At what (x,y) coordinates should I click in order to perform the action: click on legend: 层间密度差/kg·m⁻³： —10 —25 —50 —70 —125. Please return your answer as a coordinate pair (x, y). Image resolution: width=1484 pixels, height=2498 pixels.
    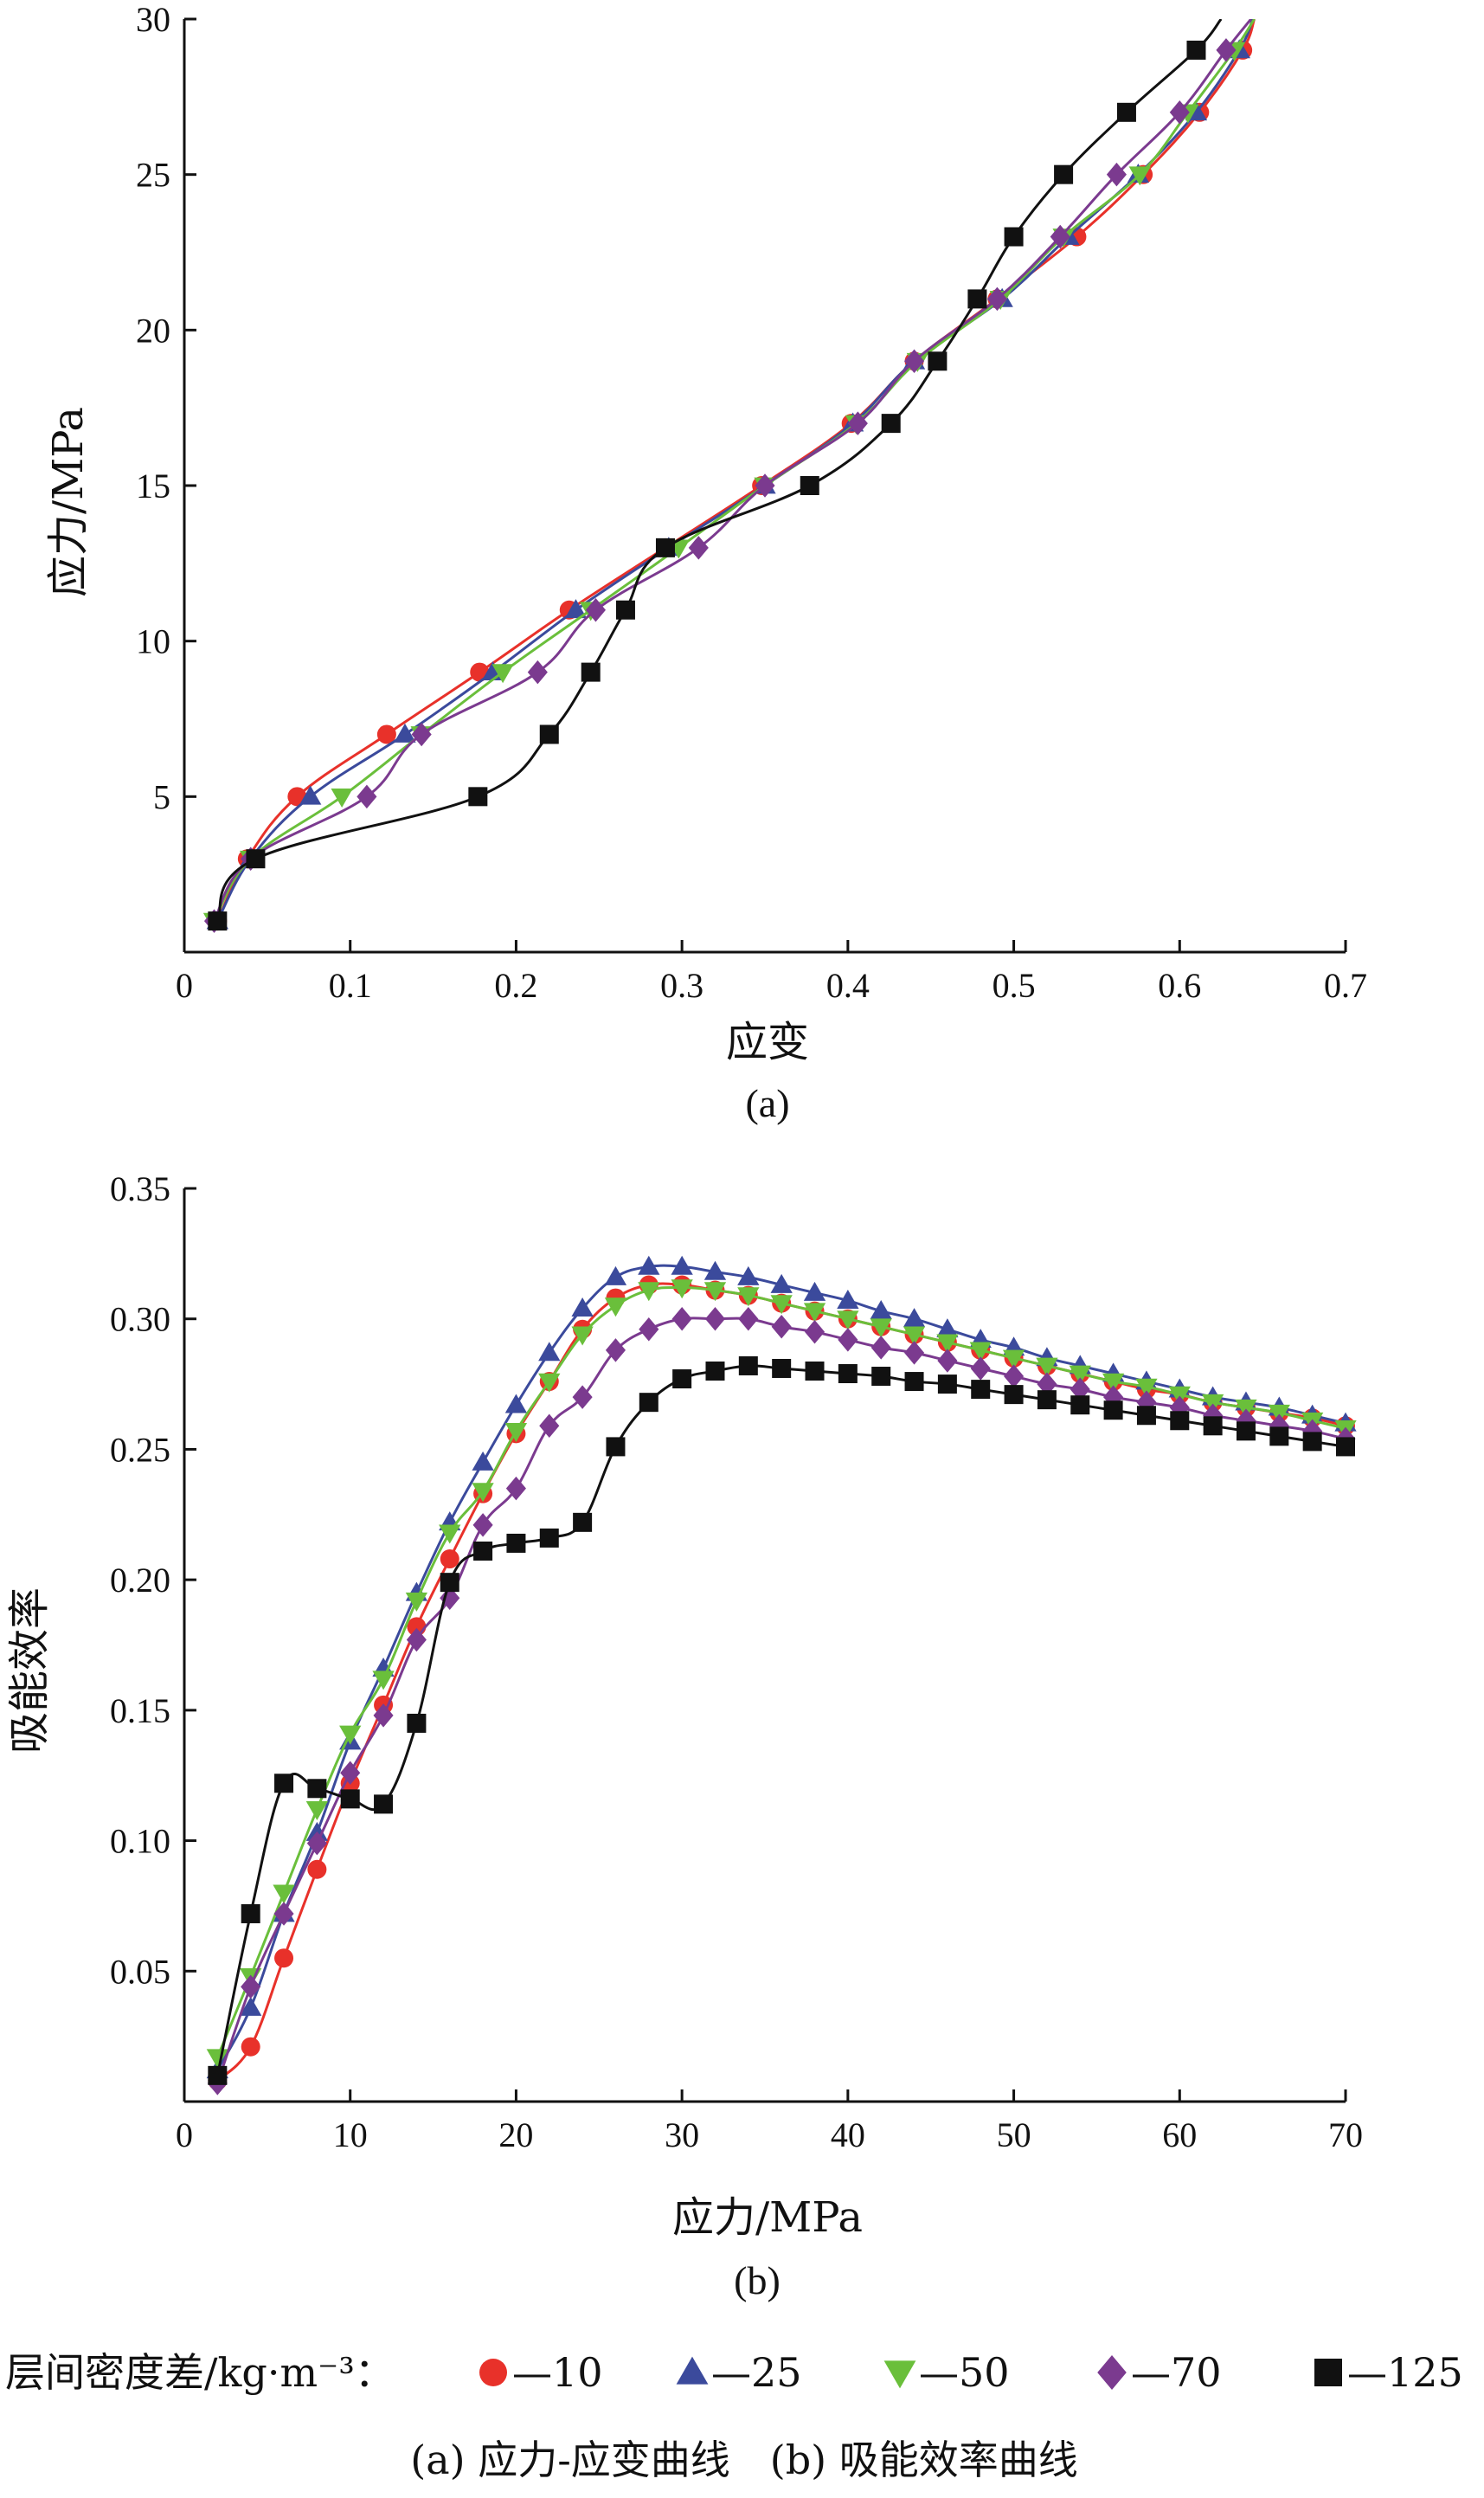
    Looking at the image, I should click on (734, 2372).